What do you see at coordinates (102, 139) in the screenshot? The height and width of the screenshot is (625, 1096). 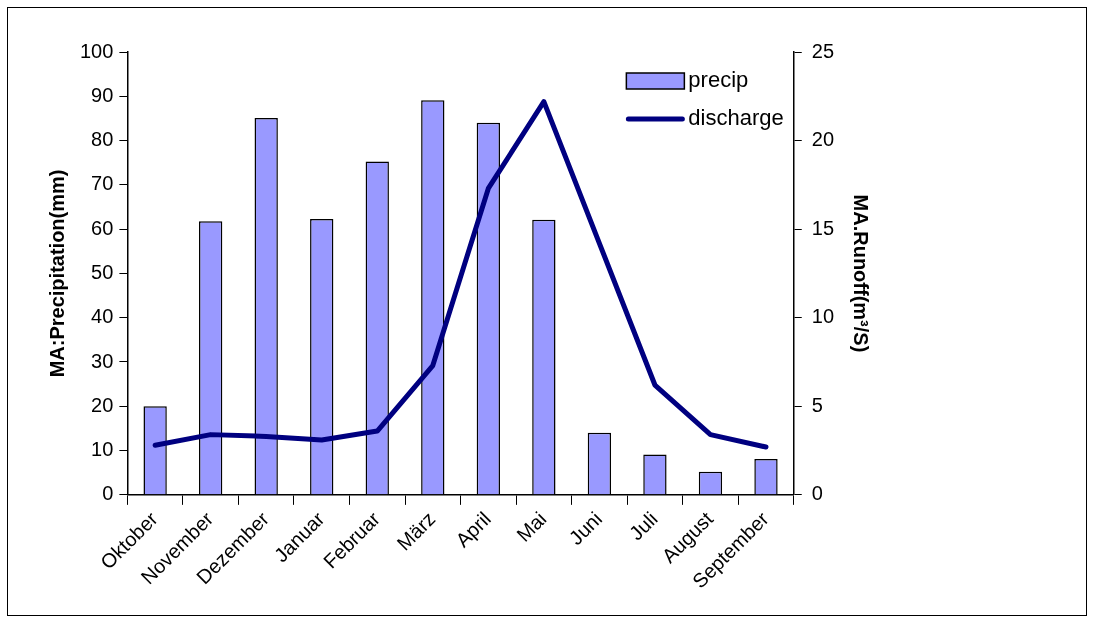 I see `y-tick-label: 80` at bounding box center [102, 139].